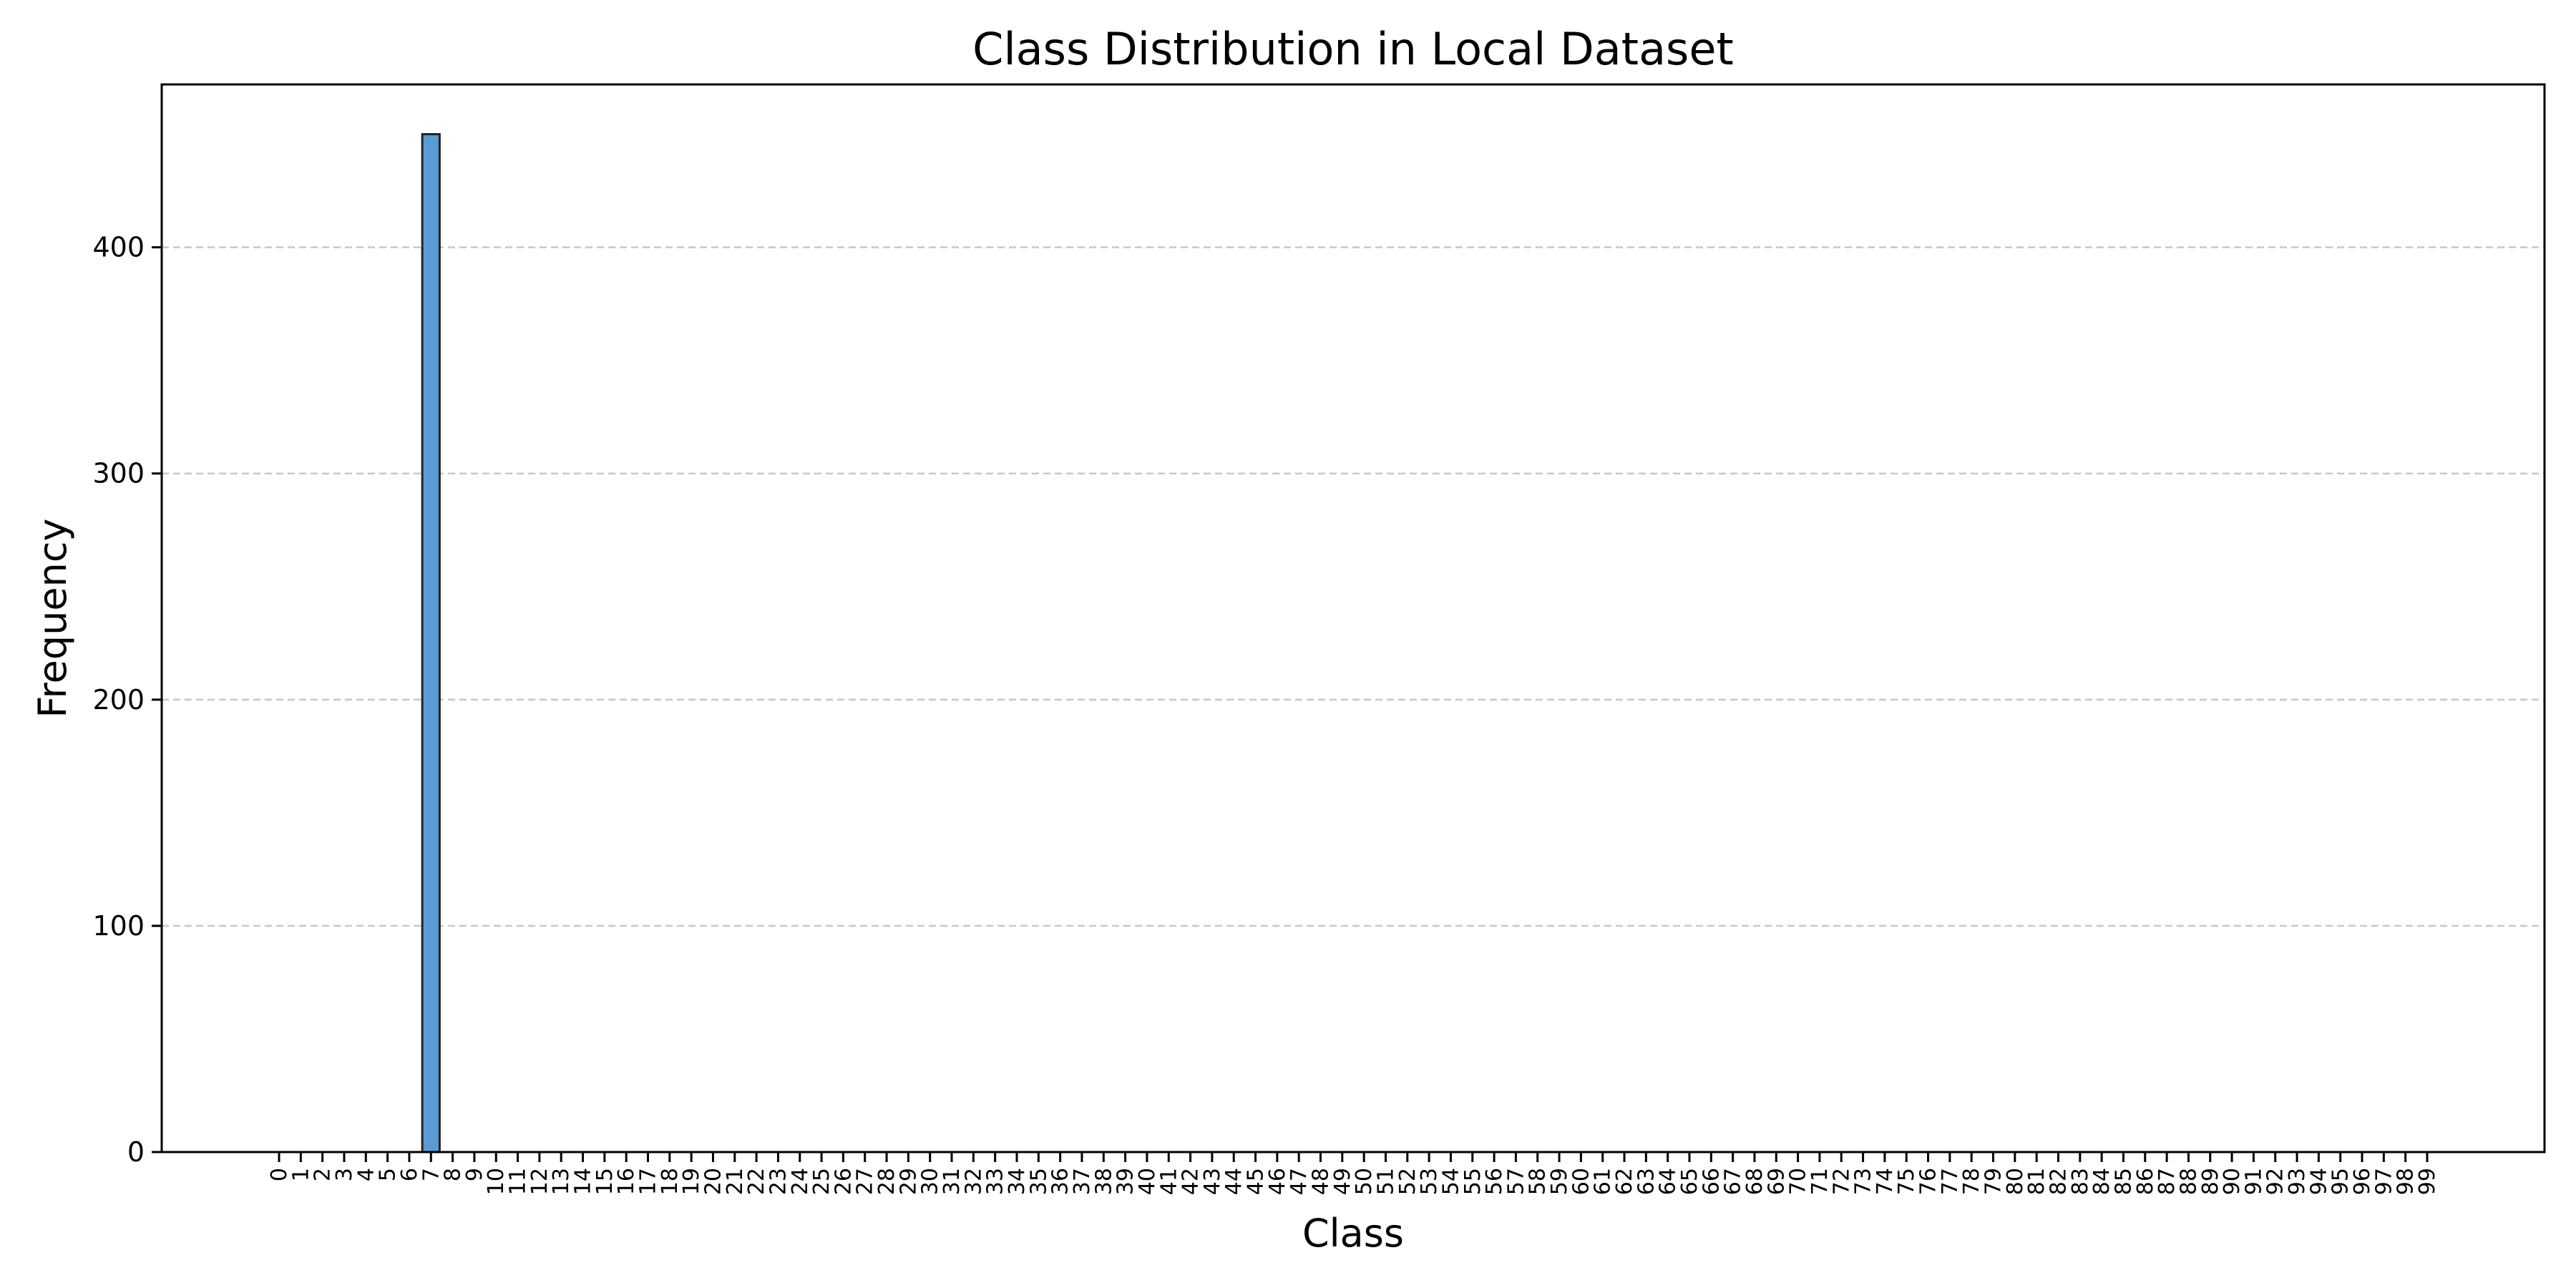  Describe the element at coordinates (1733, 1181) in the screenshot. I see `x-tick-label: 67` at that location.